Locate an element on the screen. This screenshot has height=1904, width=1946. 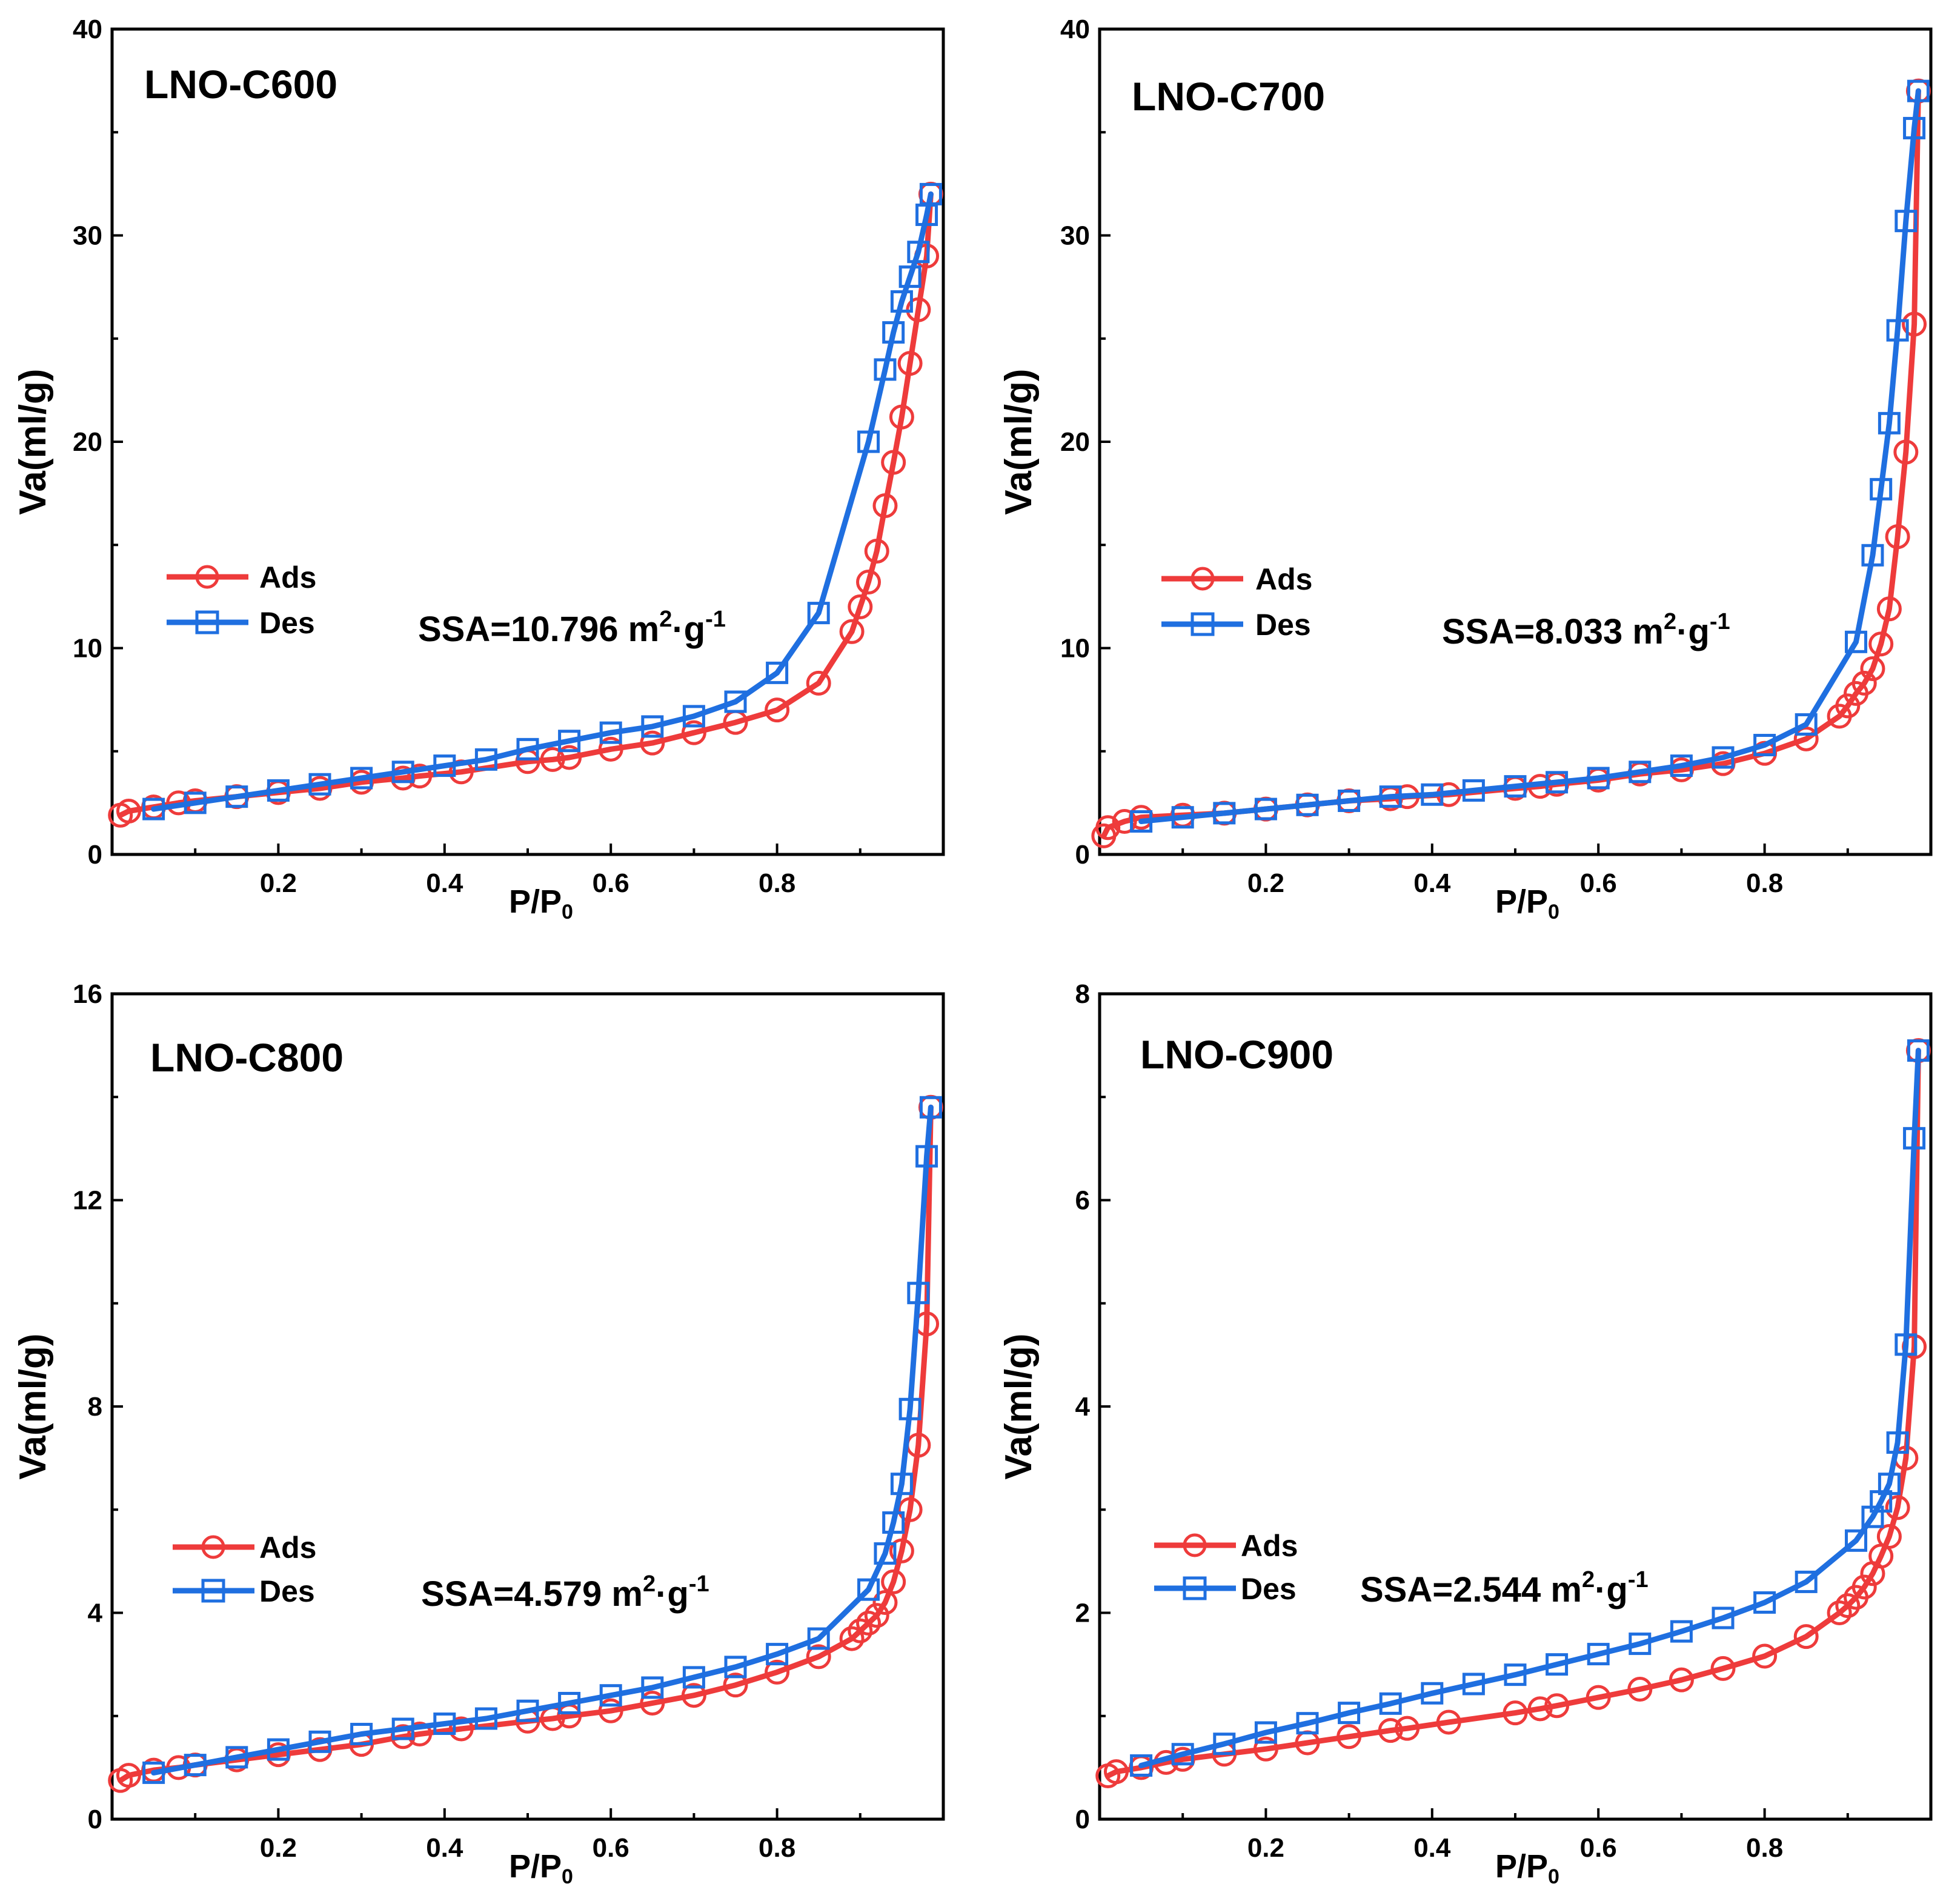
x-tick-label: 0.6 is located at coordinates (1598, 883).